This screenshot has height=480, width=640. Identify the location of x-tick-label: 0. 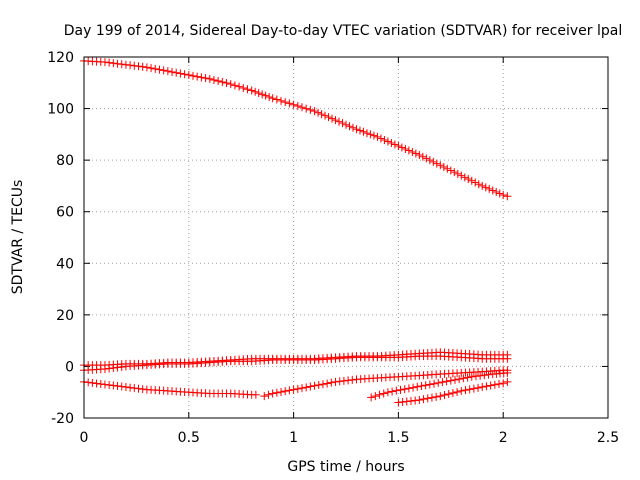
(84, 438).